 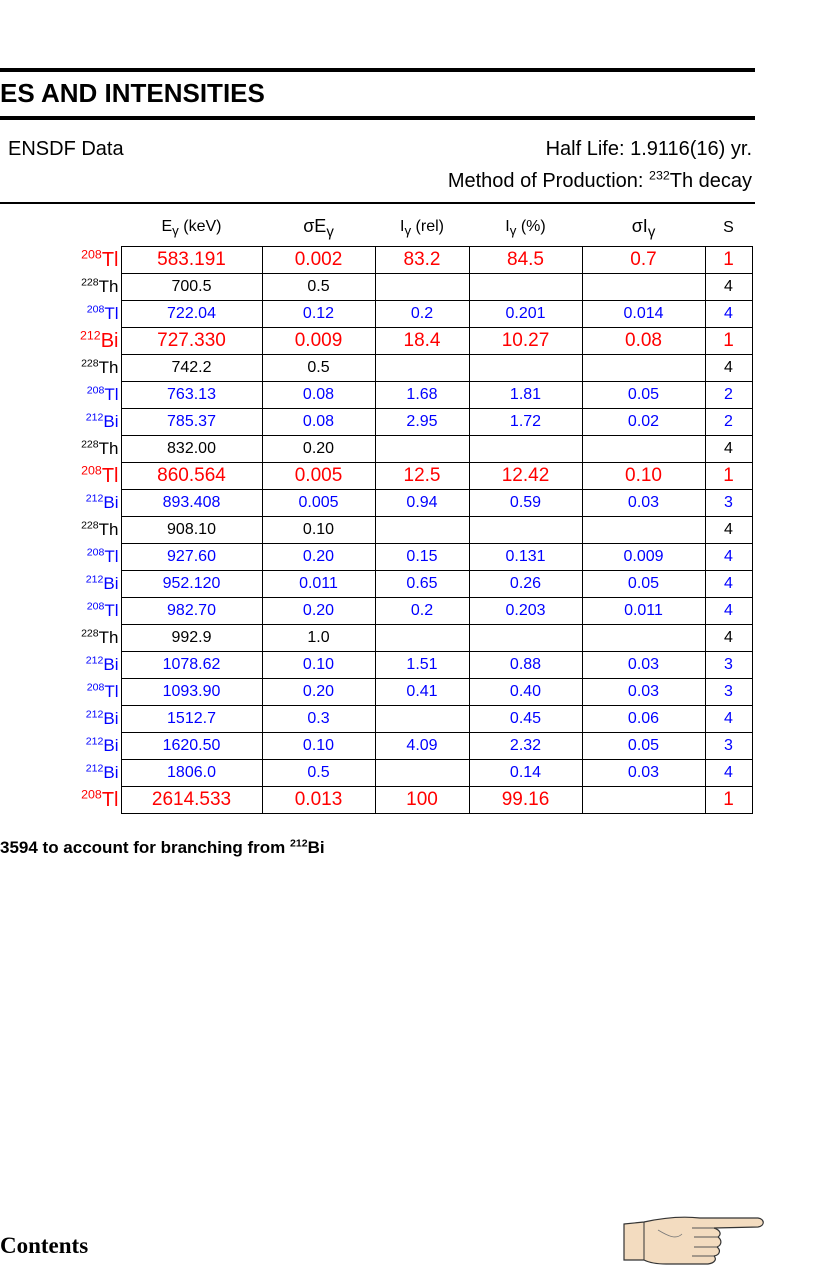 I want to click on sigma-energy-cell: 0.10, so click(x=318, y=530).